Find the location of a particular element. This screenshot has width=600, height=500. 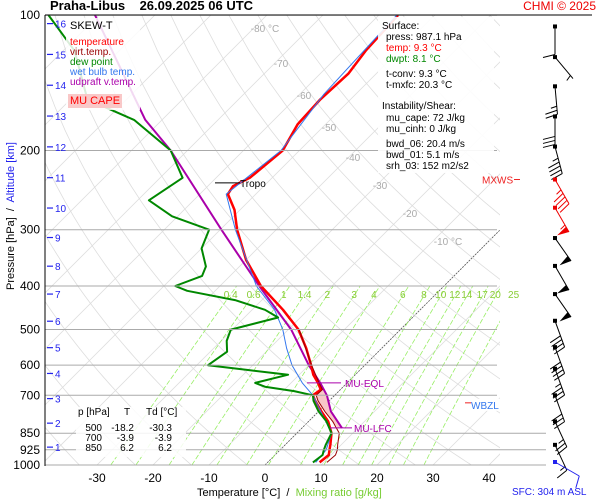

isotherm-label: -20 is located at coordinates (410, 214).